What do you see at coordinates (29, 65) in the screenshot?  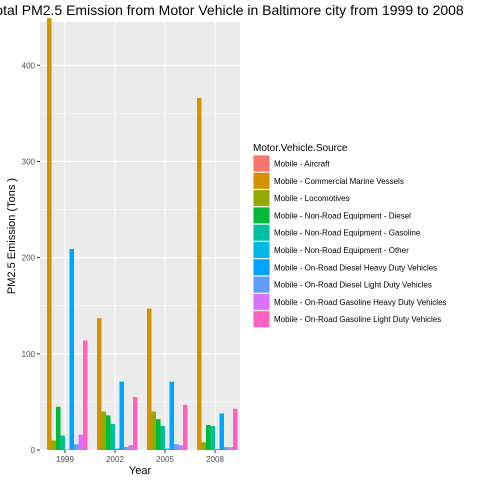 I see `y-tick-label: 400` at bounding box center [29, 65].